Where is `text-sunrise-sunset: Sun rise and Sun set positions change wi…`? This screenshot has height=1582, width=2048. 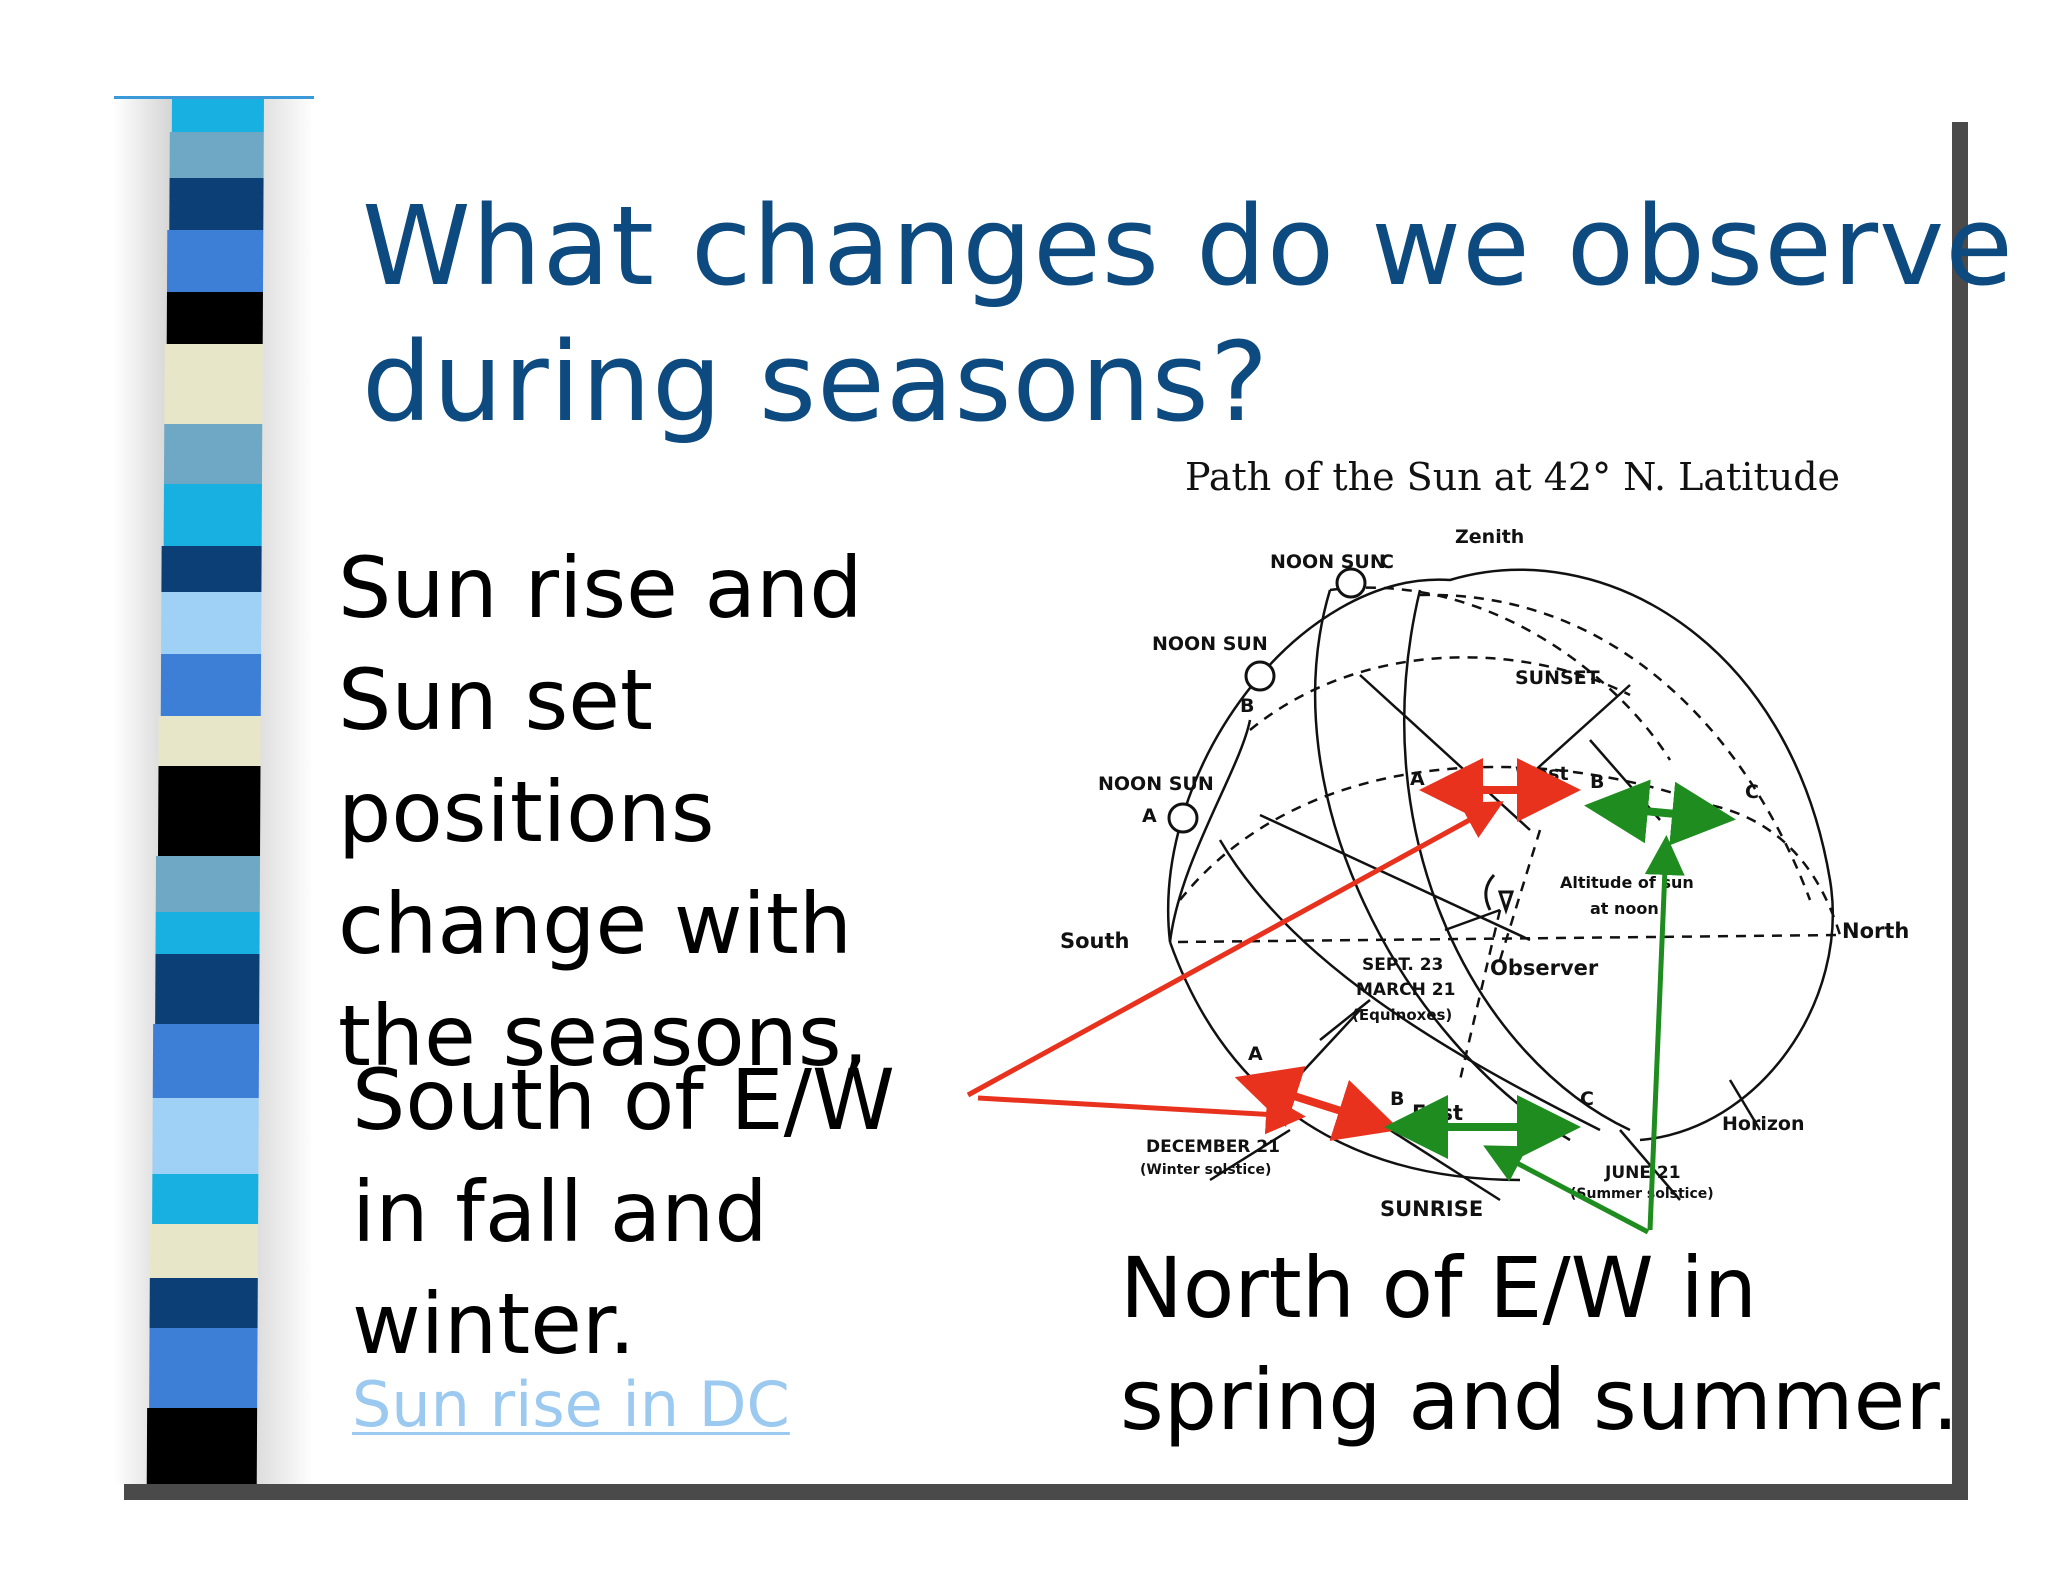
text-sunrise-sunset: Sun rise and Sun set positions change wi… is located at coordinates (603, 812).